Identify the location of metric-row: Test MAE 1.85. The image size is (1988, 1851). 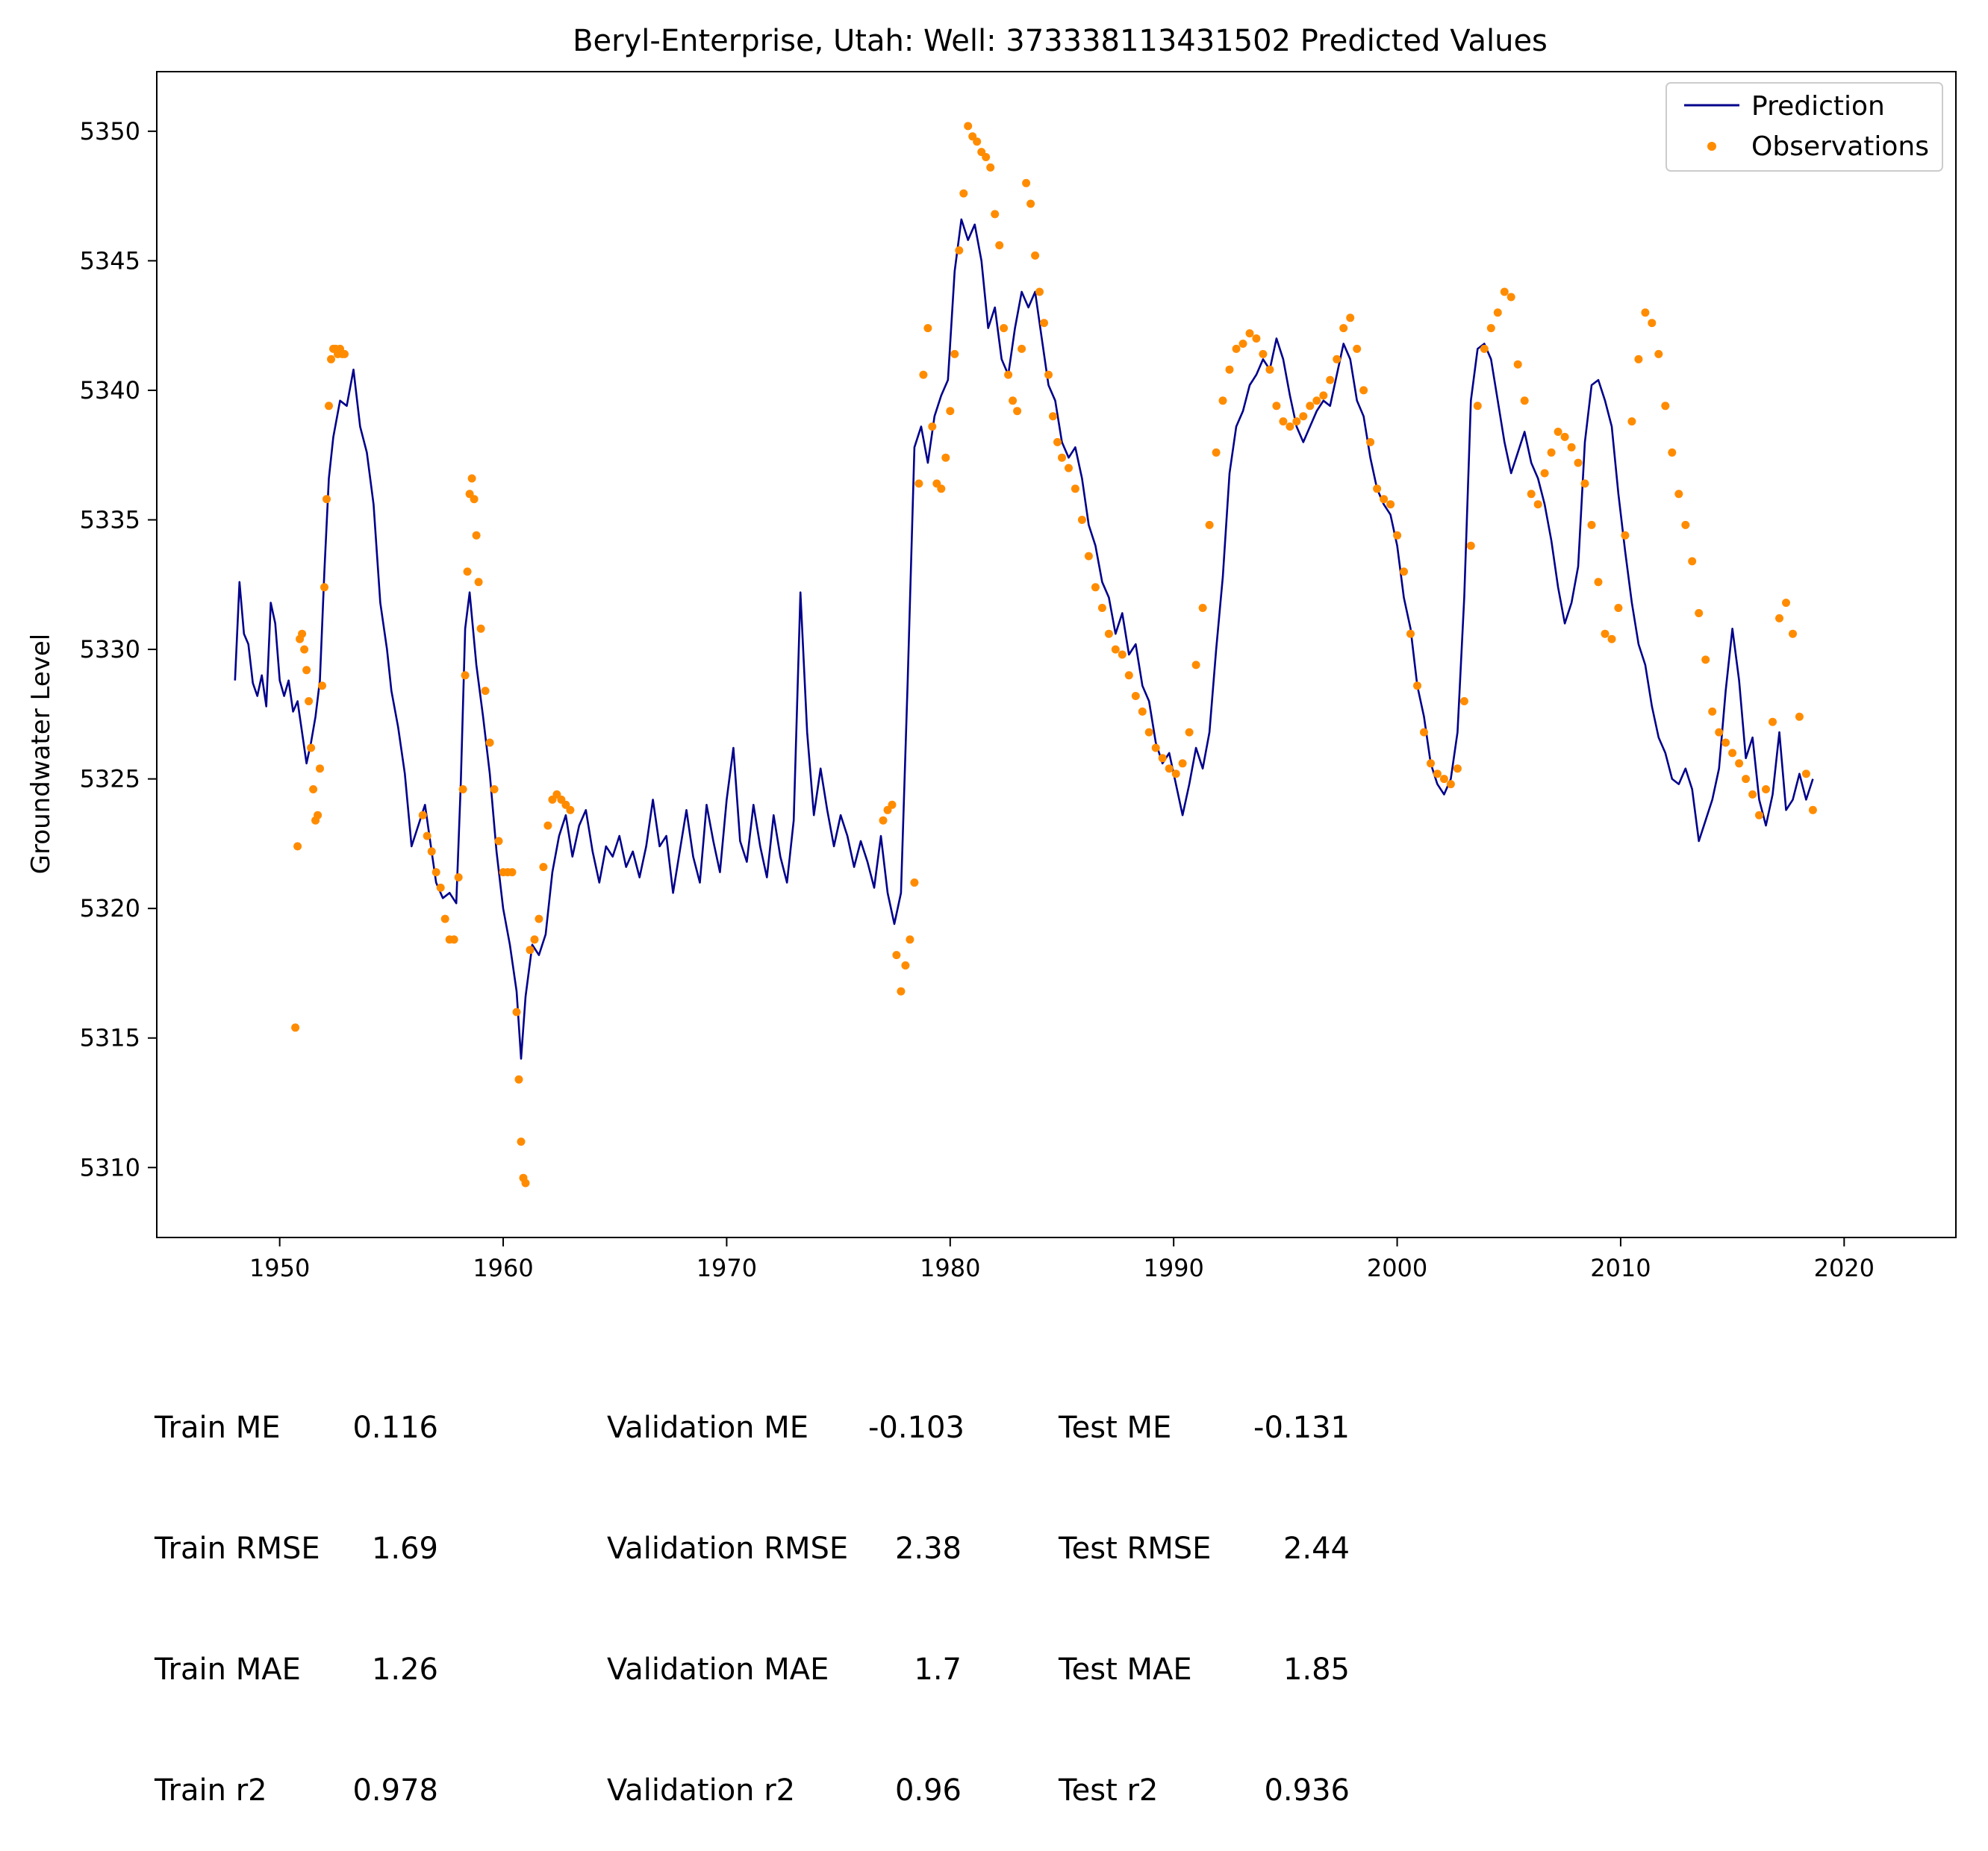
(1204, 1669).